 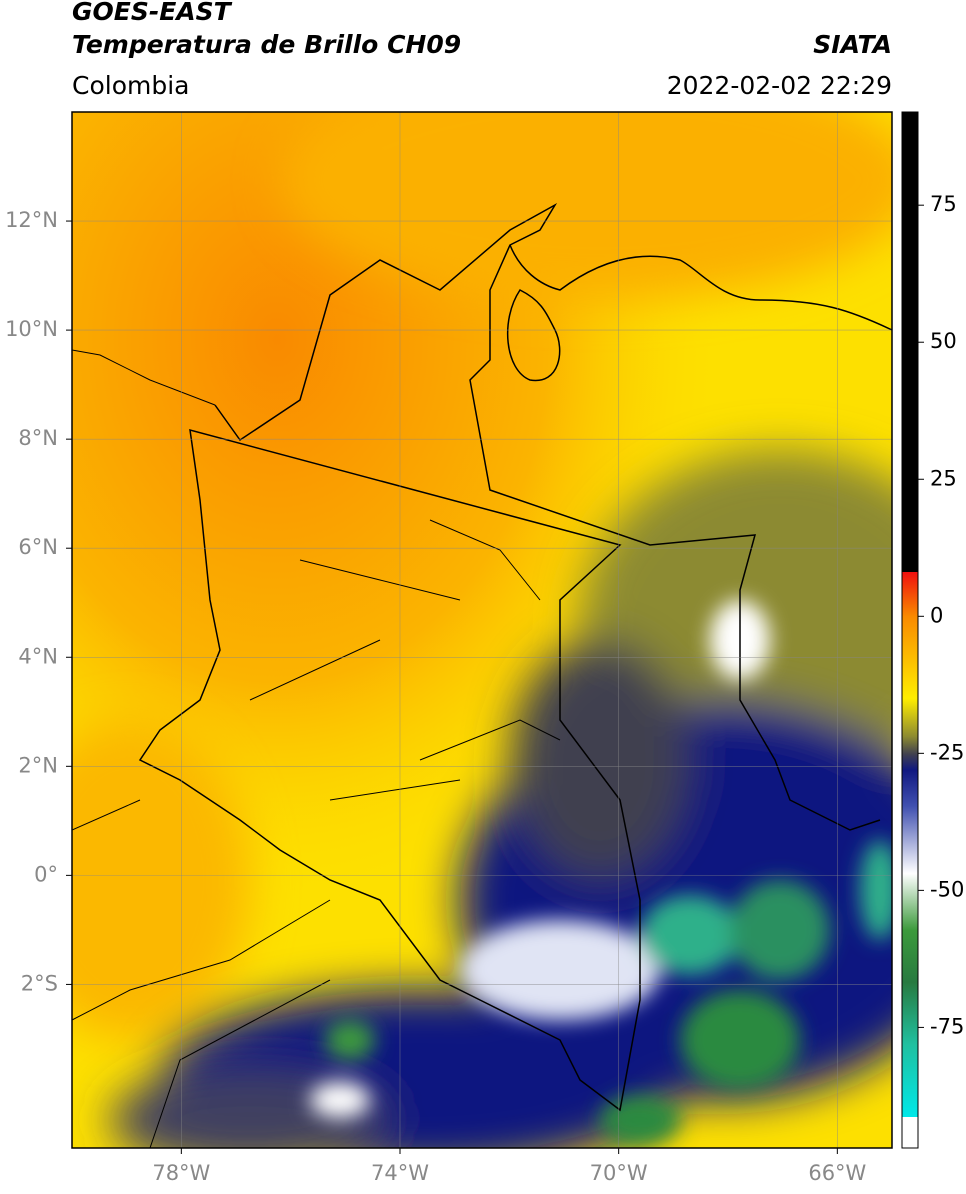 I want to click on lat-tick-label: 10°N, so click(x=31, y=329).